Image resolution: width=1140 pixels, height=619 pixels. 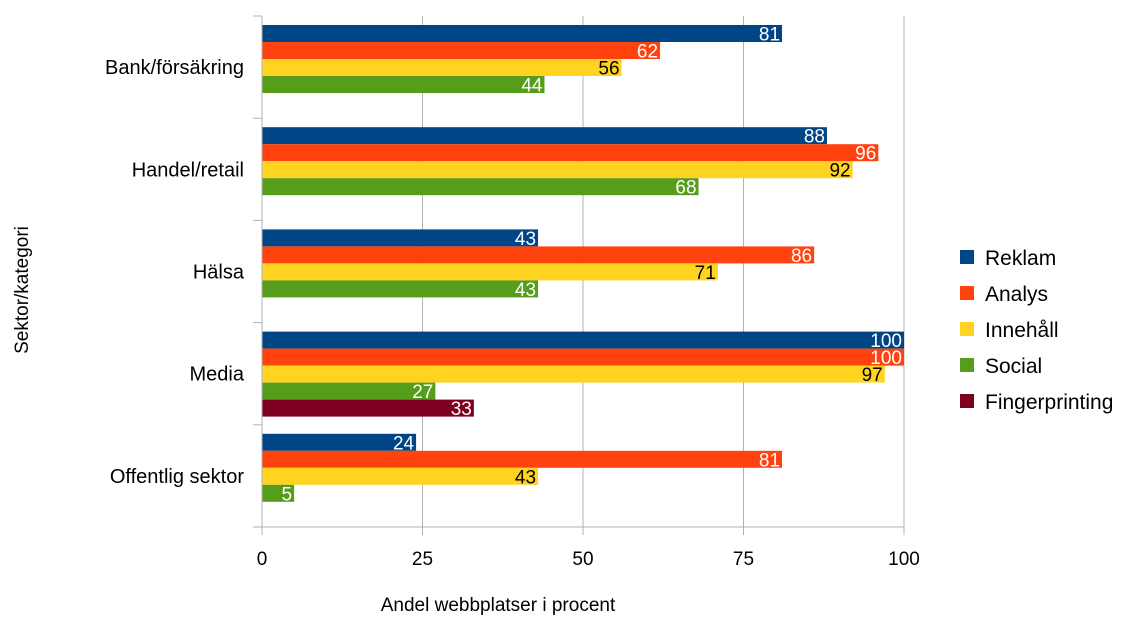 What do you see at coordinates (174, 68) in the screenshot?
I see `y-tick-label: Bank/försäkring` at bounding box center [174, 68].